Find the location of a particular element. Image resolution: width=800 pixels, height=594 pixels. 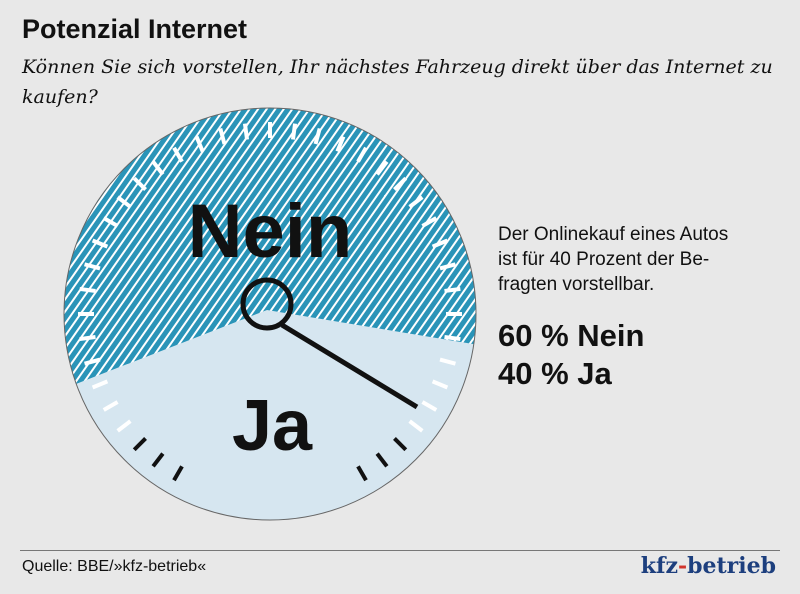

logo-part: betrieb is located at coordinates (731, 566).